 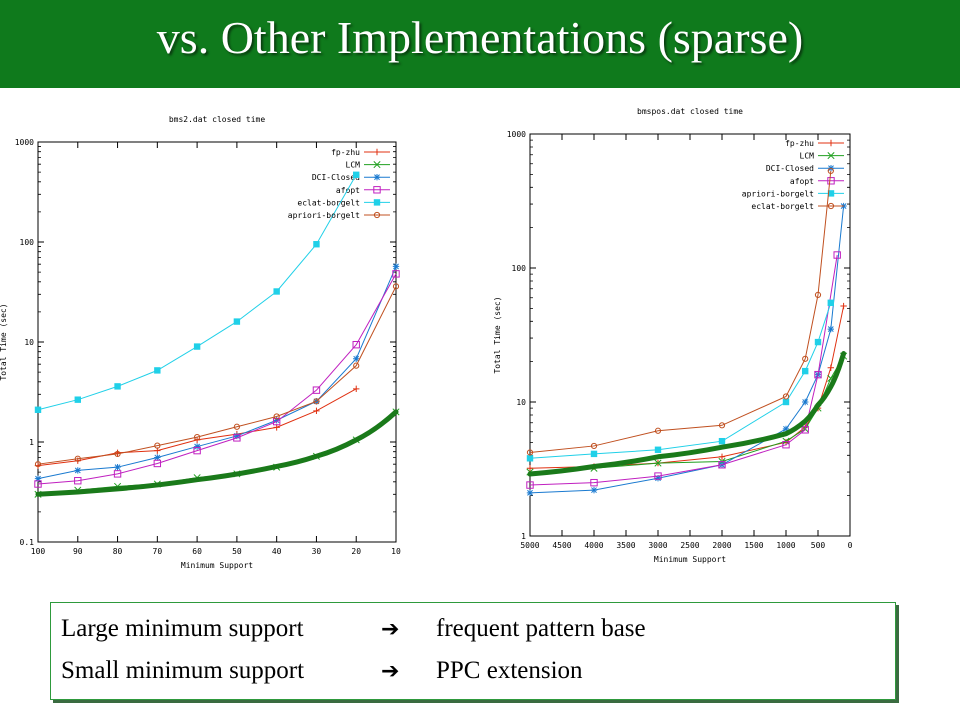 I want to click on y-tick-label: 0.1, so click(x=27, y=542).